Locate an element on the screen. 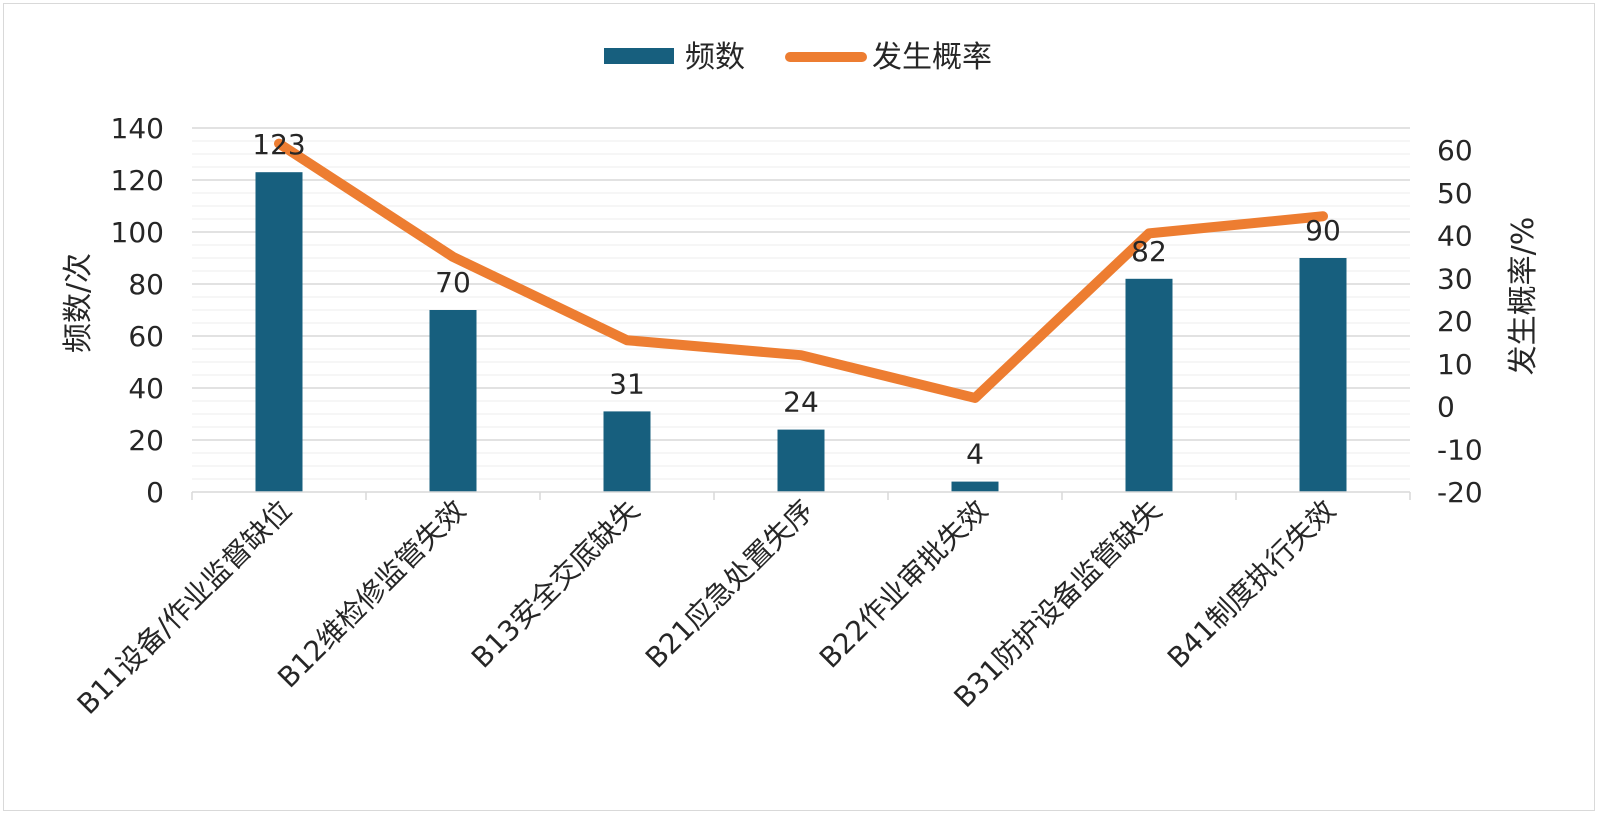 Image resolution: width=1600 pixels, height=816 pixels. right-tick-label: 60 is located at coordinates (1455, 150).